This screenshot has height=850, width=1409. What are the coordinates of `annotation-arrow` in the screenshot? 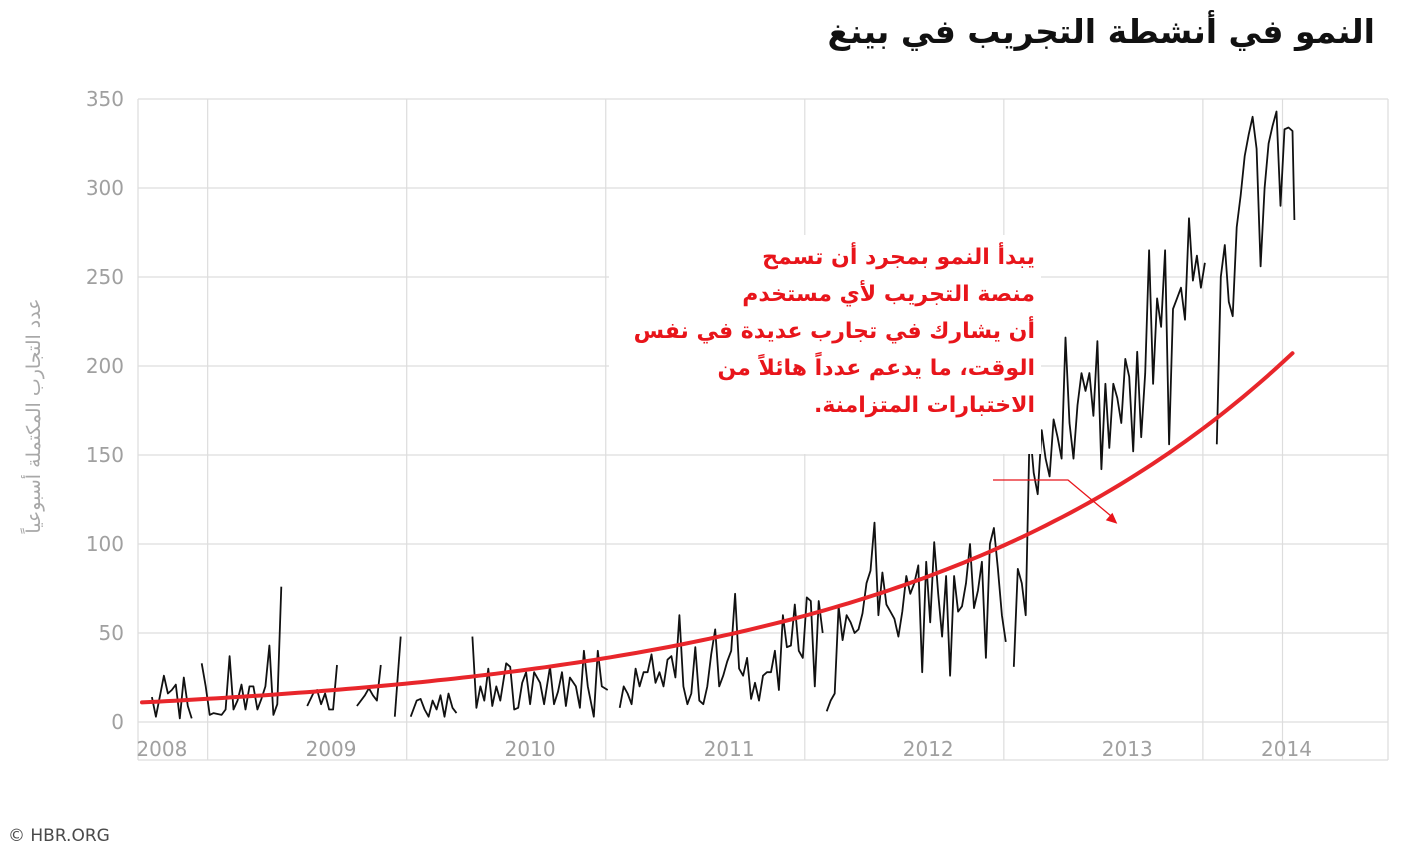 It's located at (1055, 501).